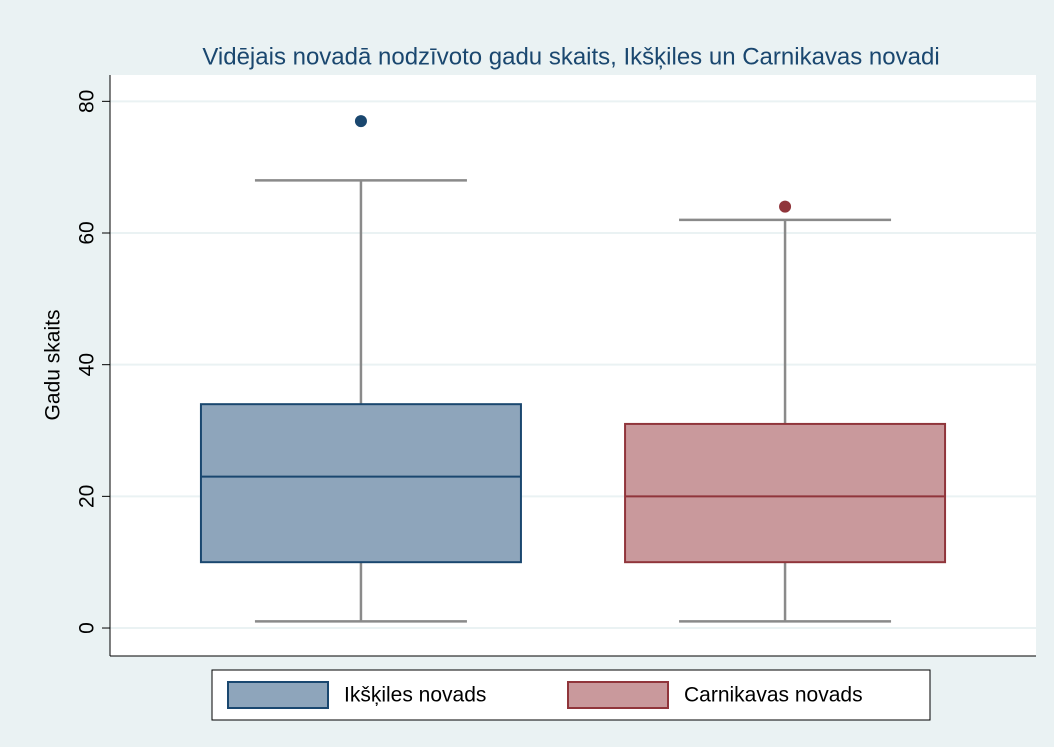  I want to click on legend-label: Ikšķiles novads, so click(415, 695).